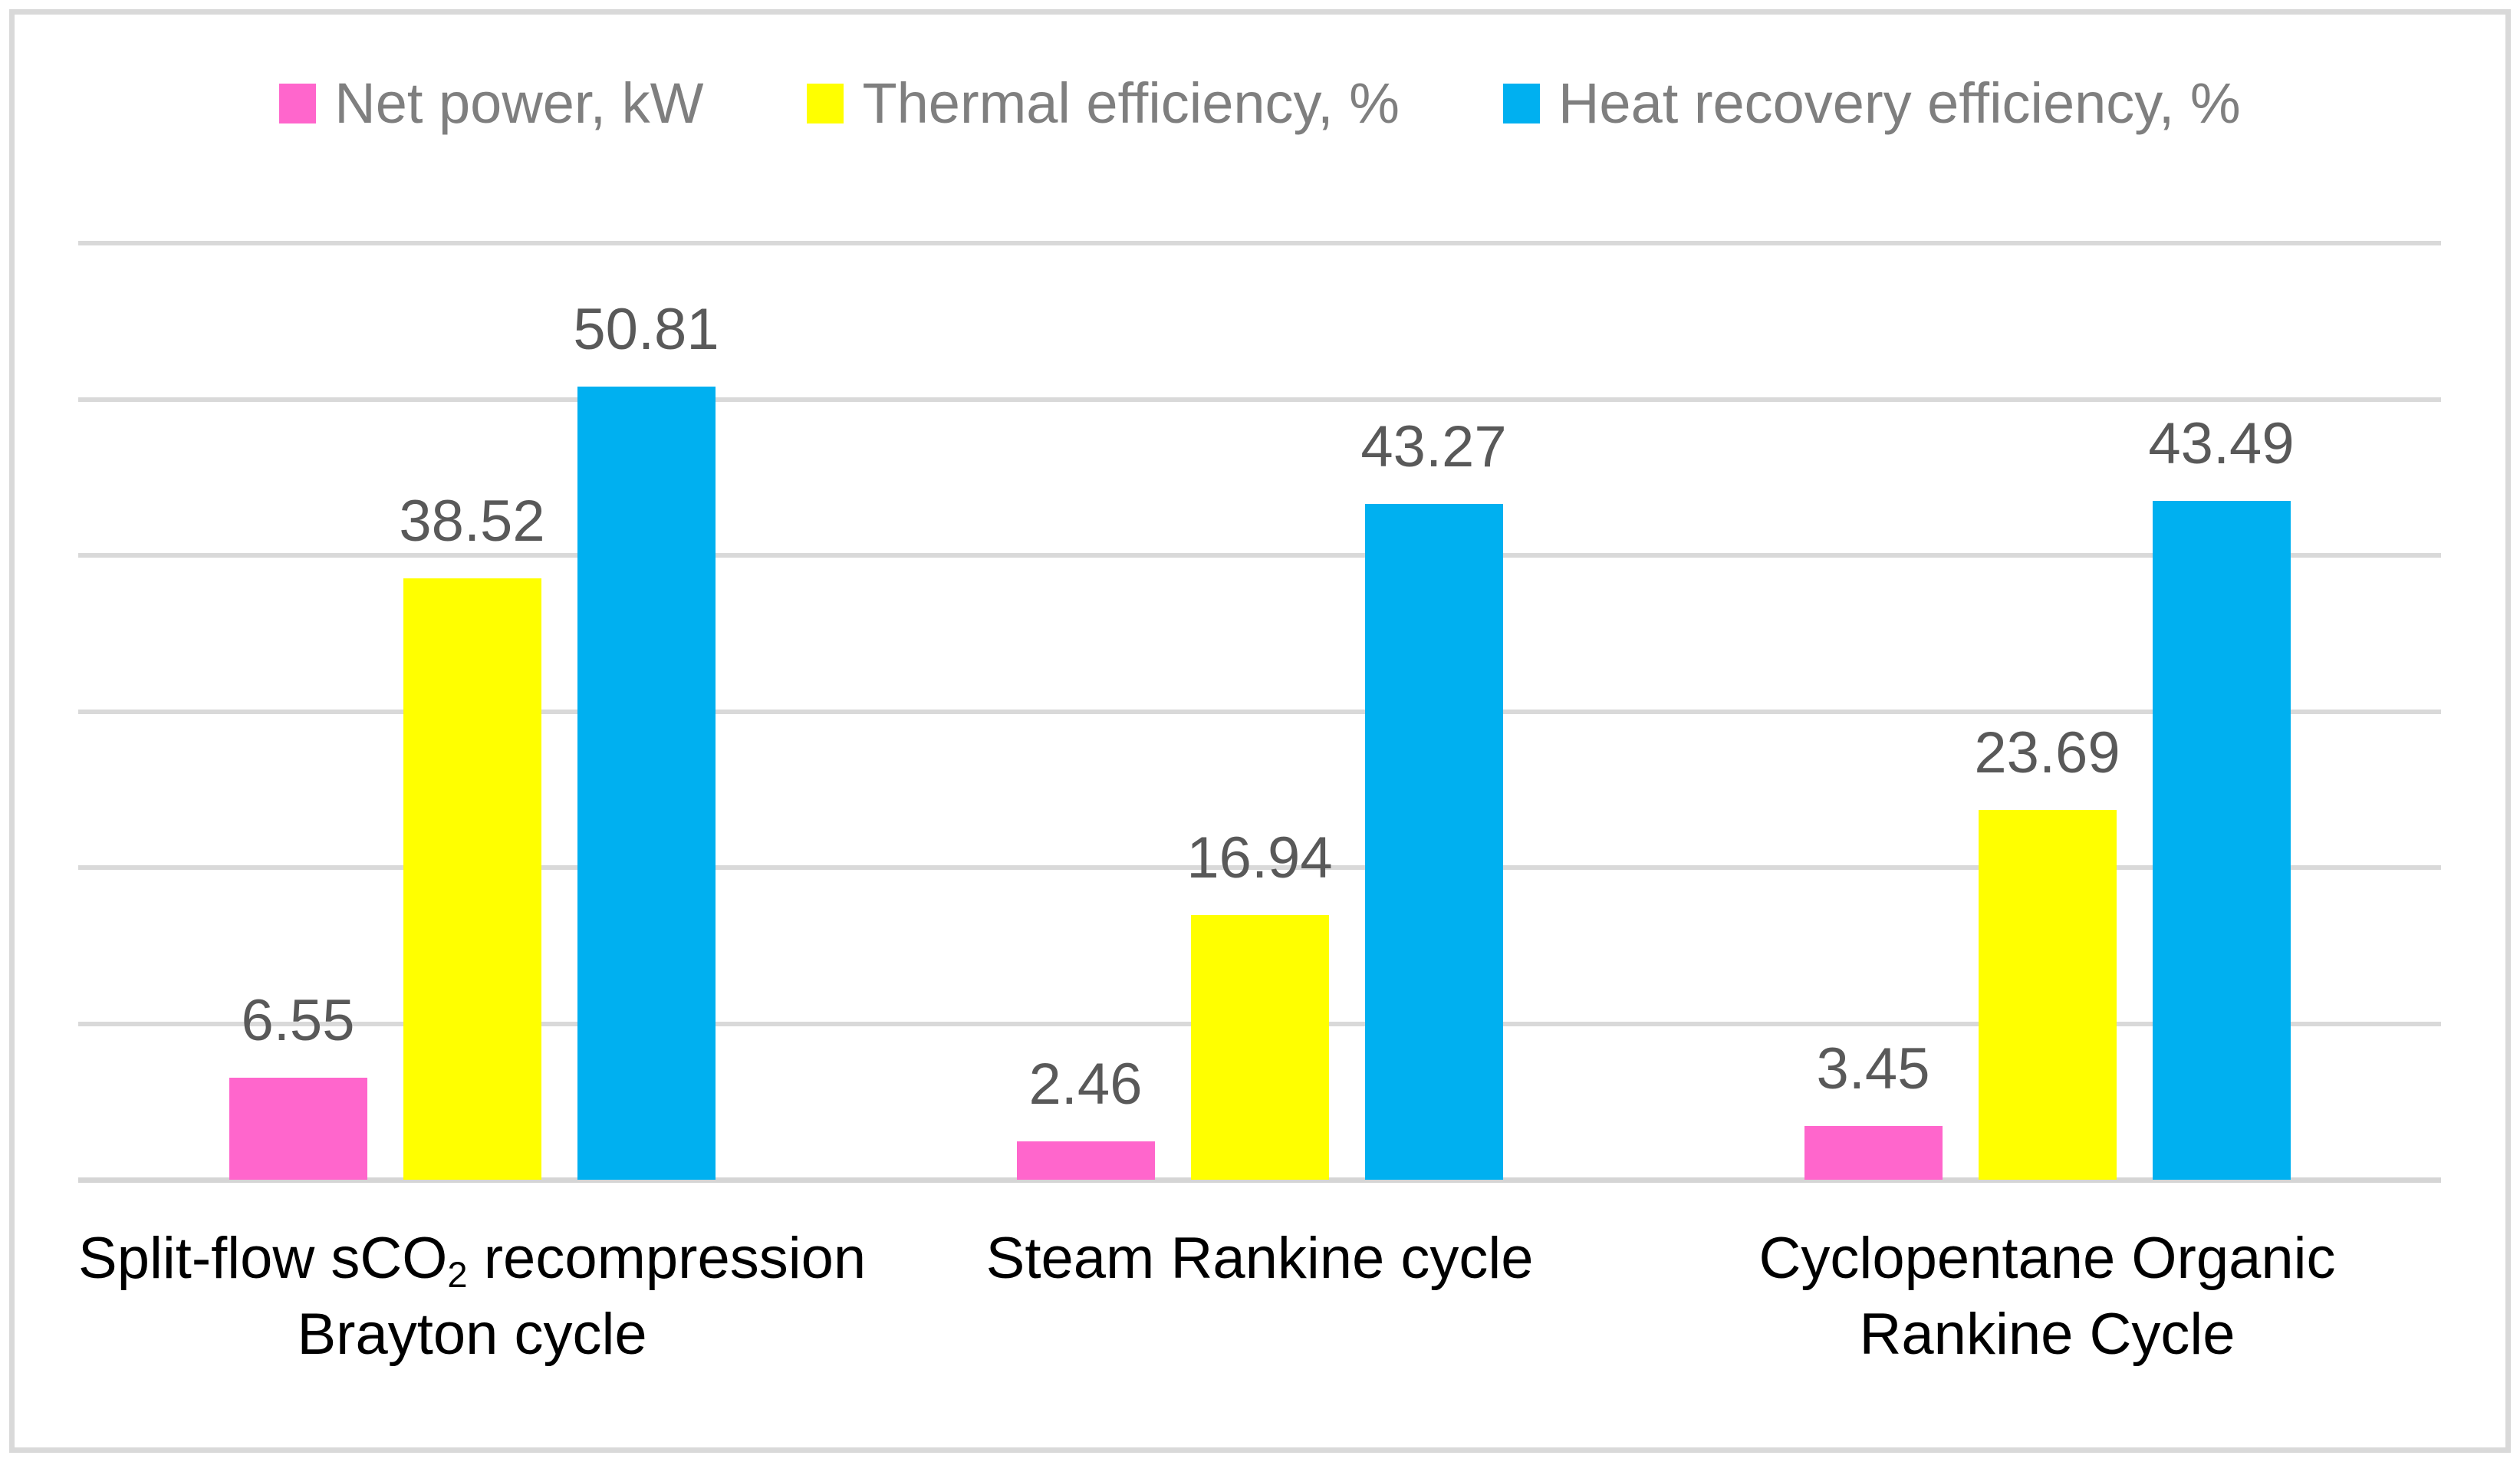 This screenshot has width=2520, height=1462. I want to click on bar-wrap: 43.49, so click(2221, 711).